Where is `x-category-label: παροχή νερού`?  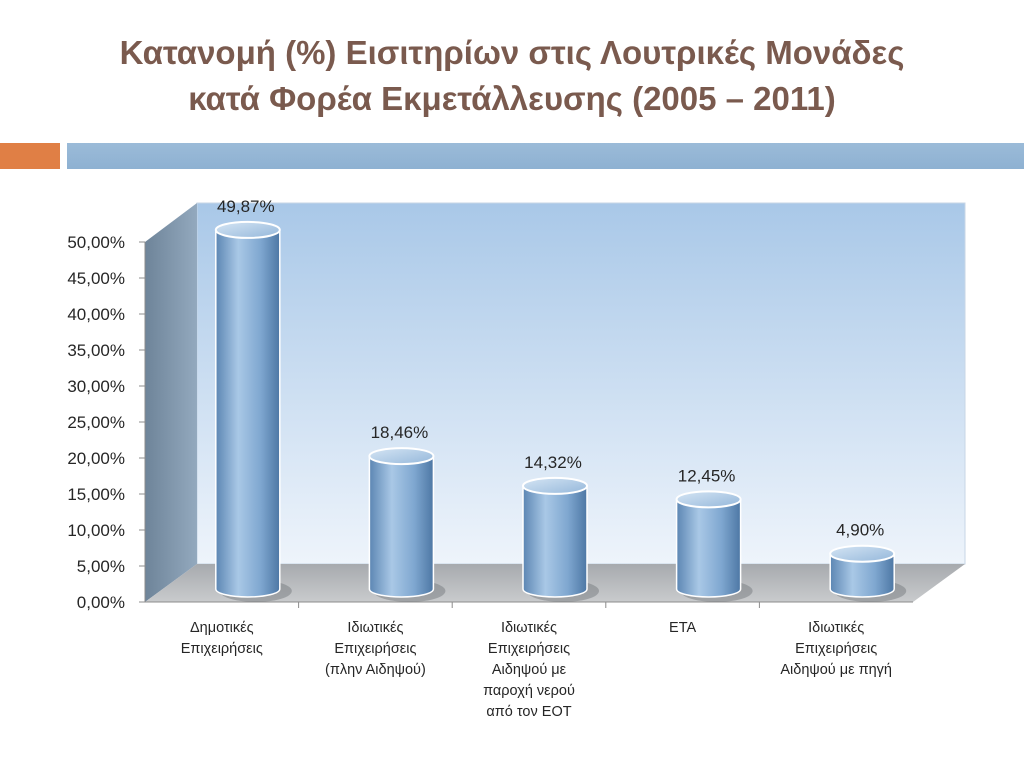 x-category-label: παροχή νερού is located at coordinates (529, 691).